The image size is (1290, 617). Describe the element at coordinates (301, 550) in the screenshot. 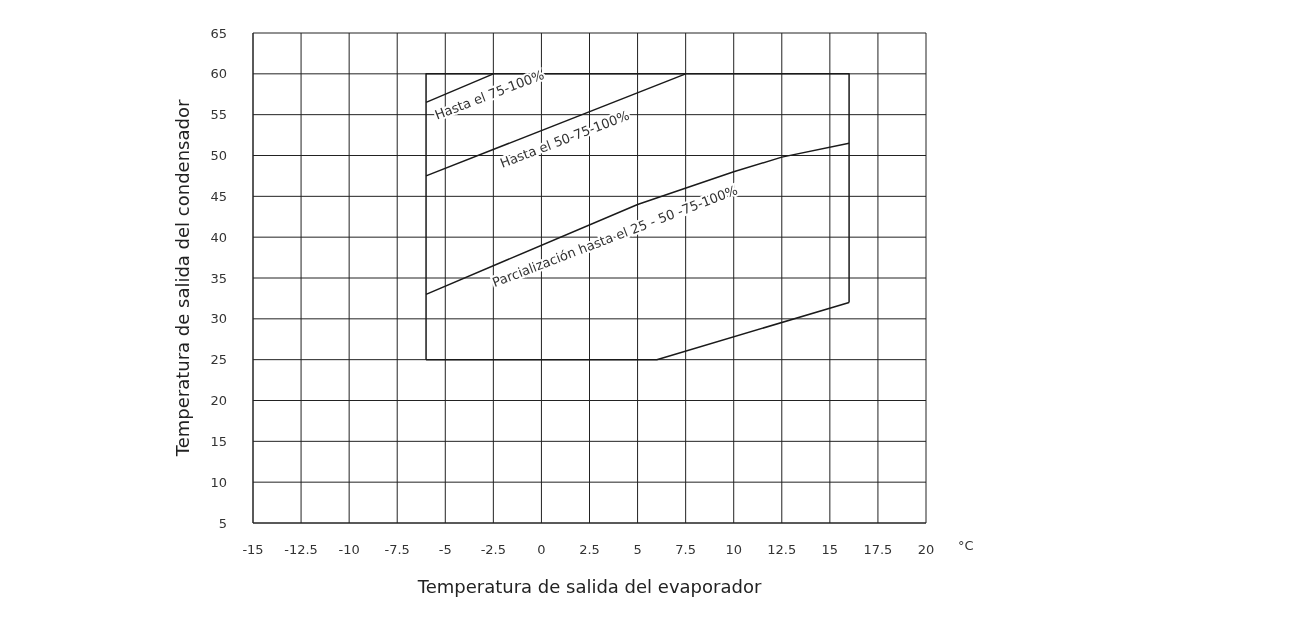

I see `x-tick-label: -12.5` at that location.